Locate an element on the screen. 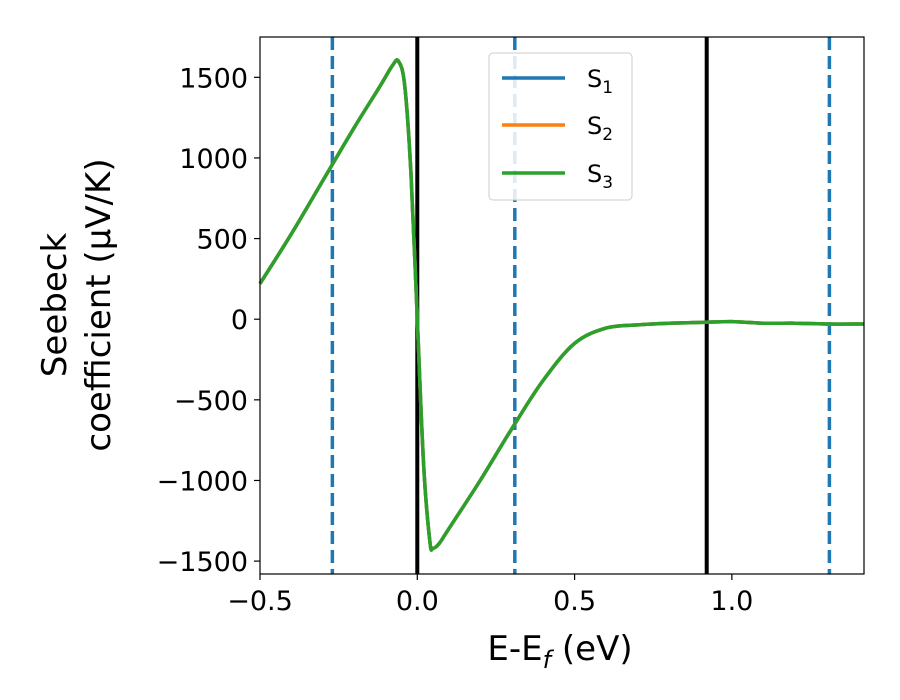 The width and height of the screenshot is (900, 700). y-axis-label-line1: Seebeck is located at coordinates (55, 305).